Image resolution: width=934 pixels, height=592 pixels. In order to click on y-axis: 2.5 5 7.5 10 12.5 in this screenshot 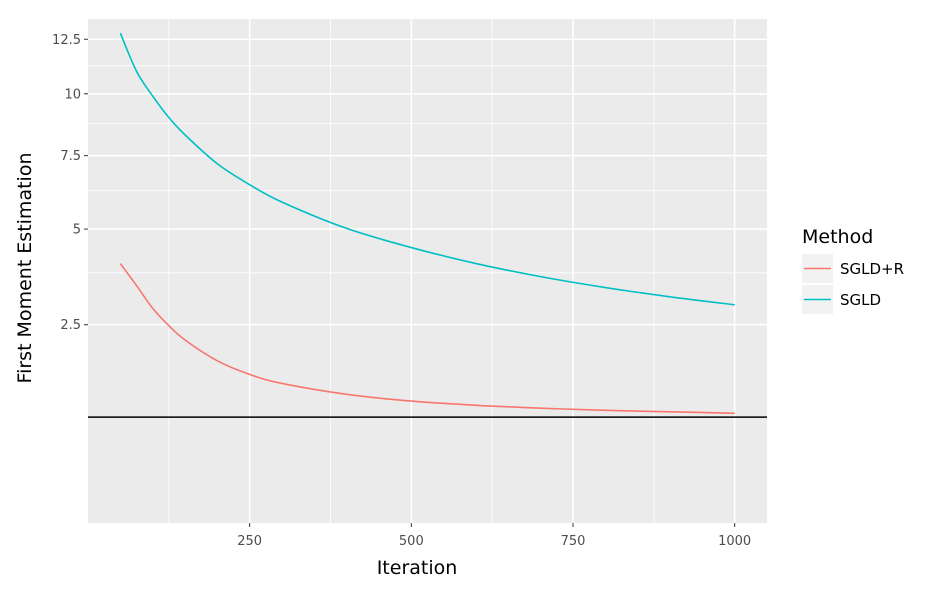, I will do `click(70, 183)`.